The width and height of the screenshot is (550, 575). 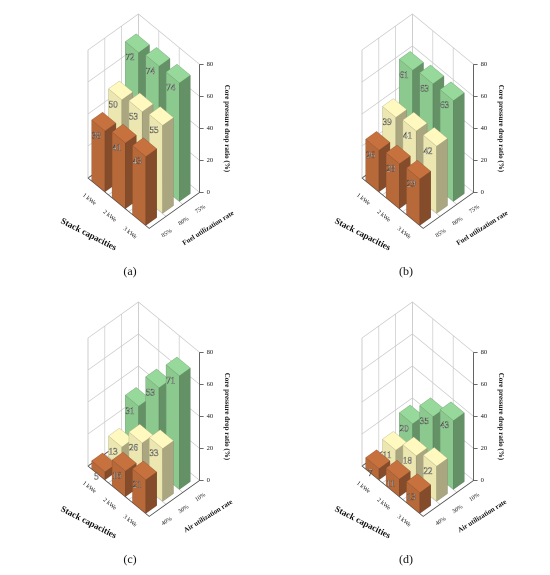 What do you see at coordinates (167, 233) in the screenshot?
I see `y-tick-label: 85%` at bounding box center [167, 233].